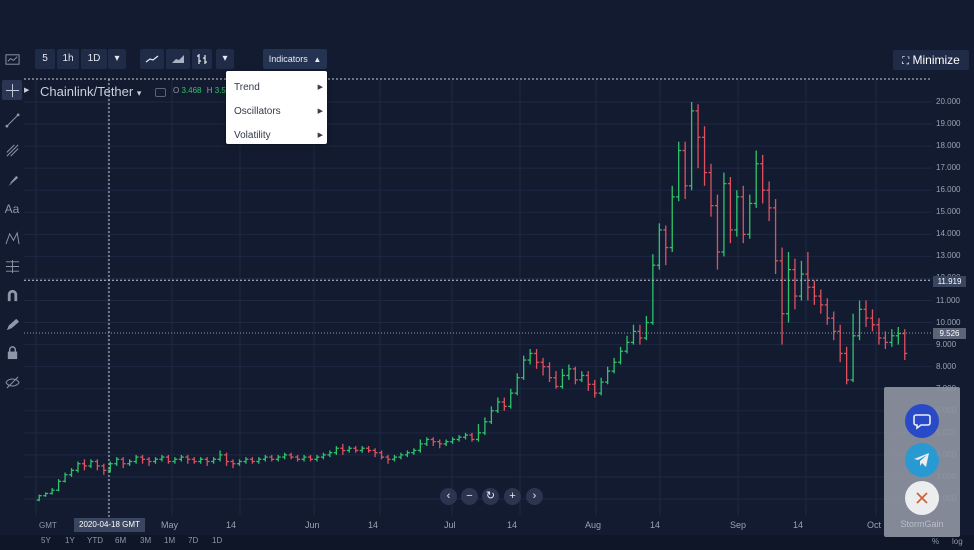 This screenshot has width=974, height=550. I want to click on chat-button, so click(922, 421).